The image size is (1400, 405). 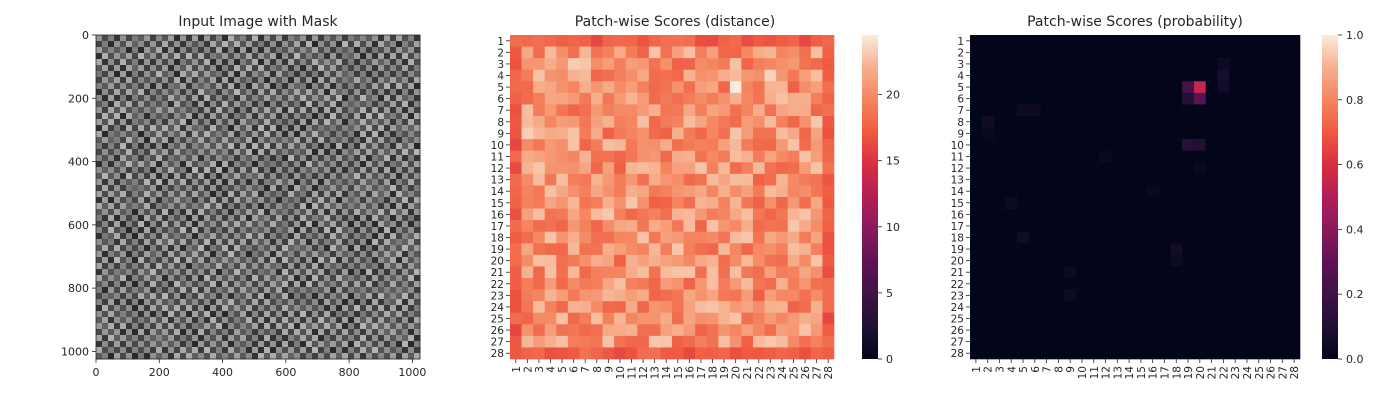 I want to click on col-label: 20, so click(x=1201, y=372).